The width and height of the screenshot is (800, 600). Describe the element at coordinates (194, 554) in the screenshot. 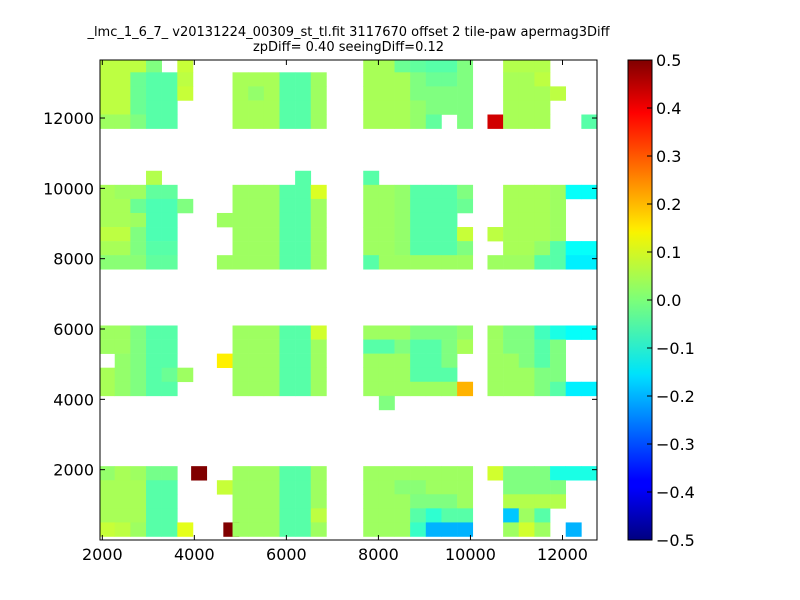

I see `x-tick-label: 4000` at that location.